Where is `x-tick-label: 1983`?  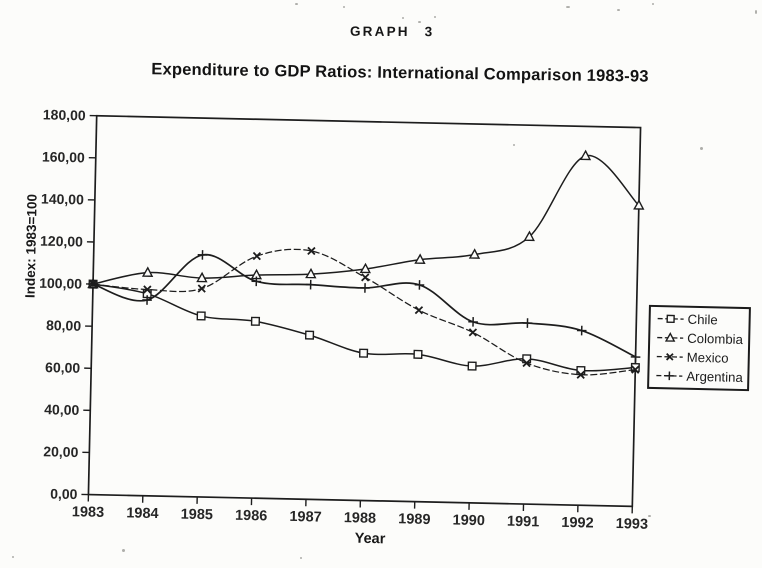
x-tick-label: 1983 is located at coordinates (88, 512).